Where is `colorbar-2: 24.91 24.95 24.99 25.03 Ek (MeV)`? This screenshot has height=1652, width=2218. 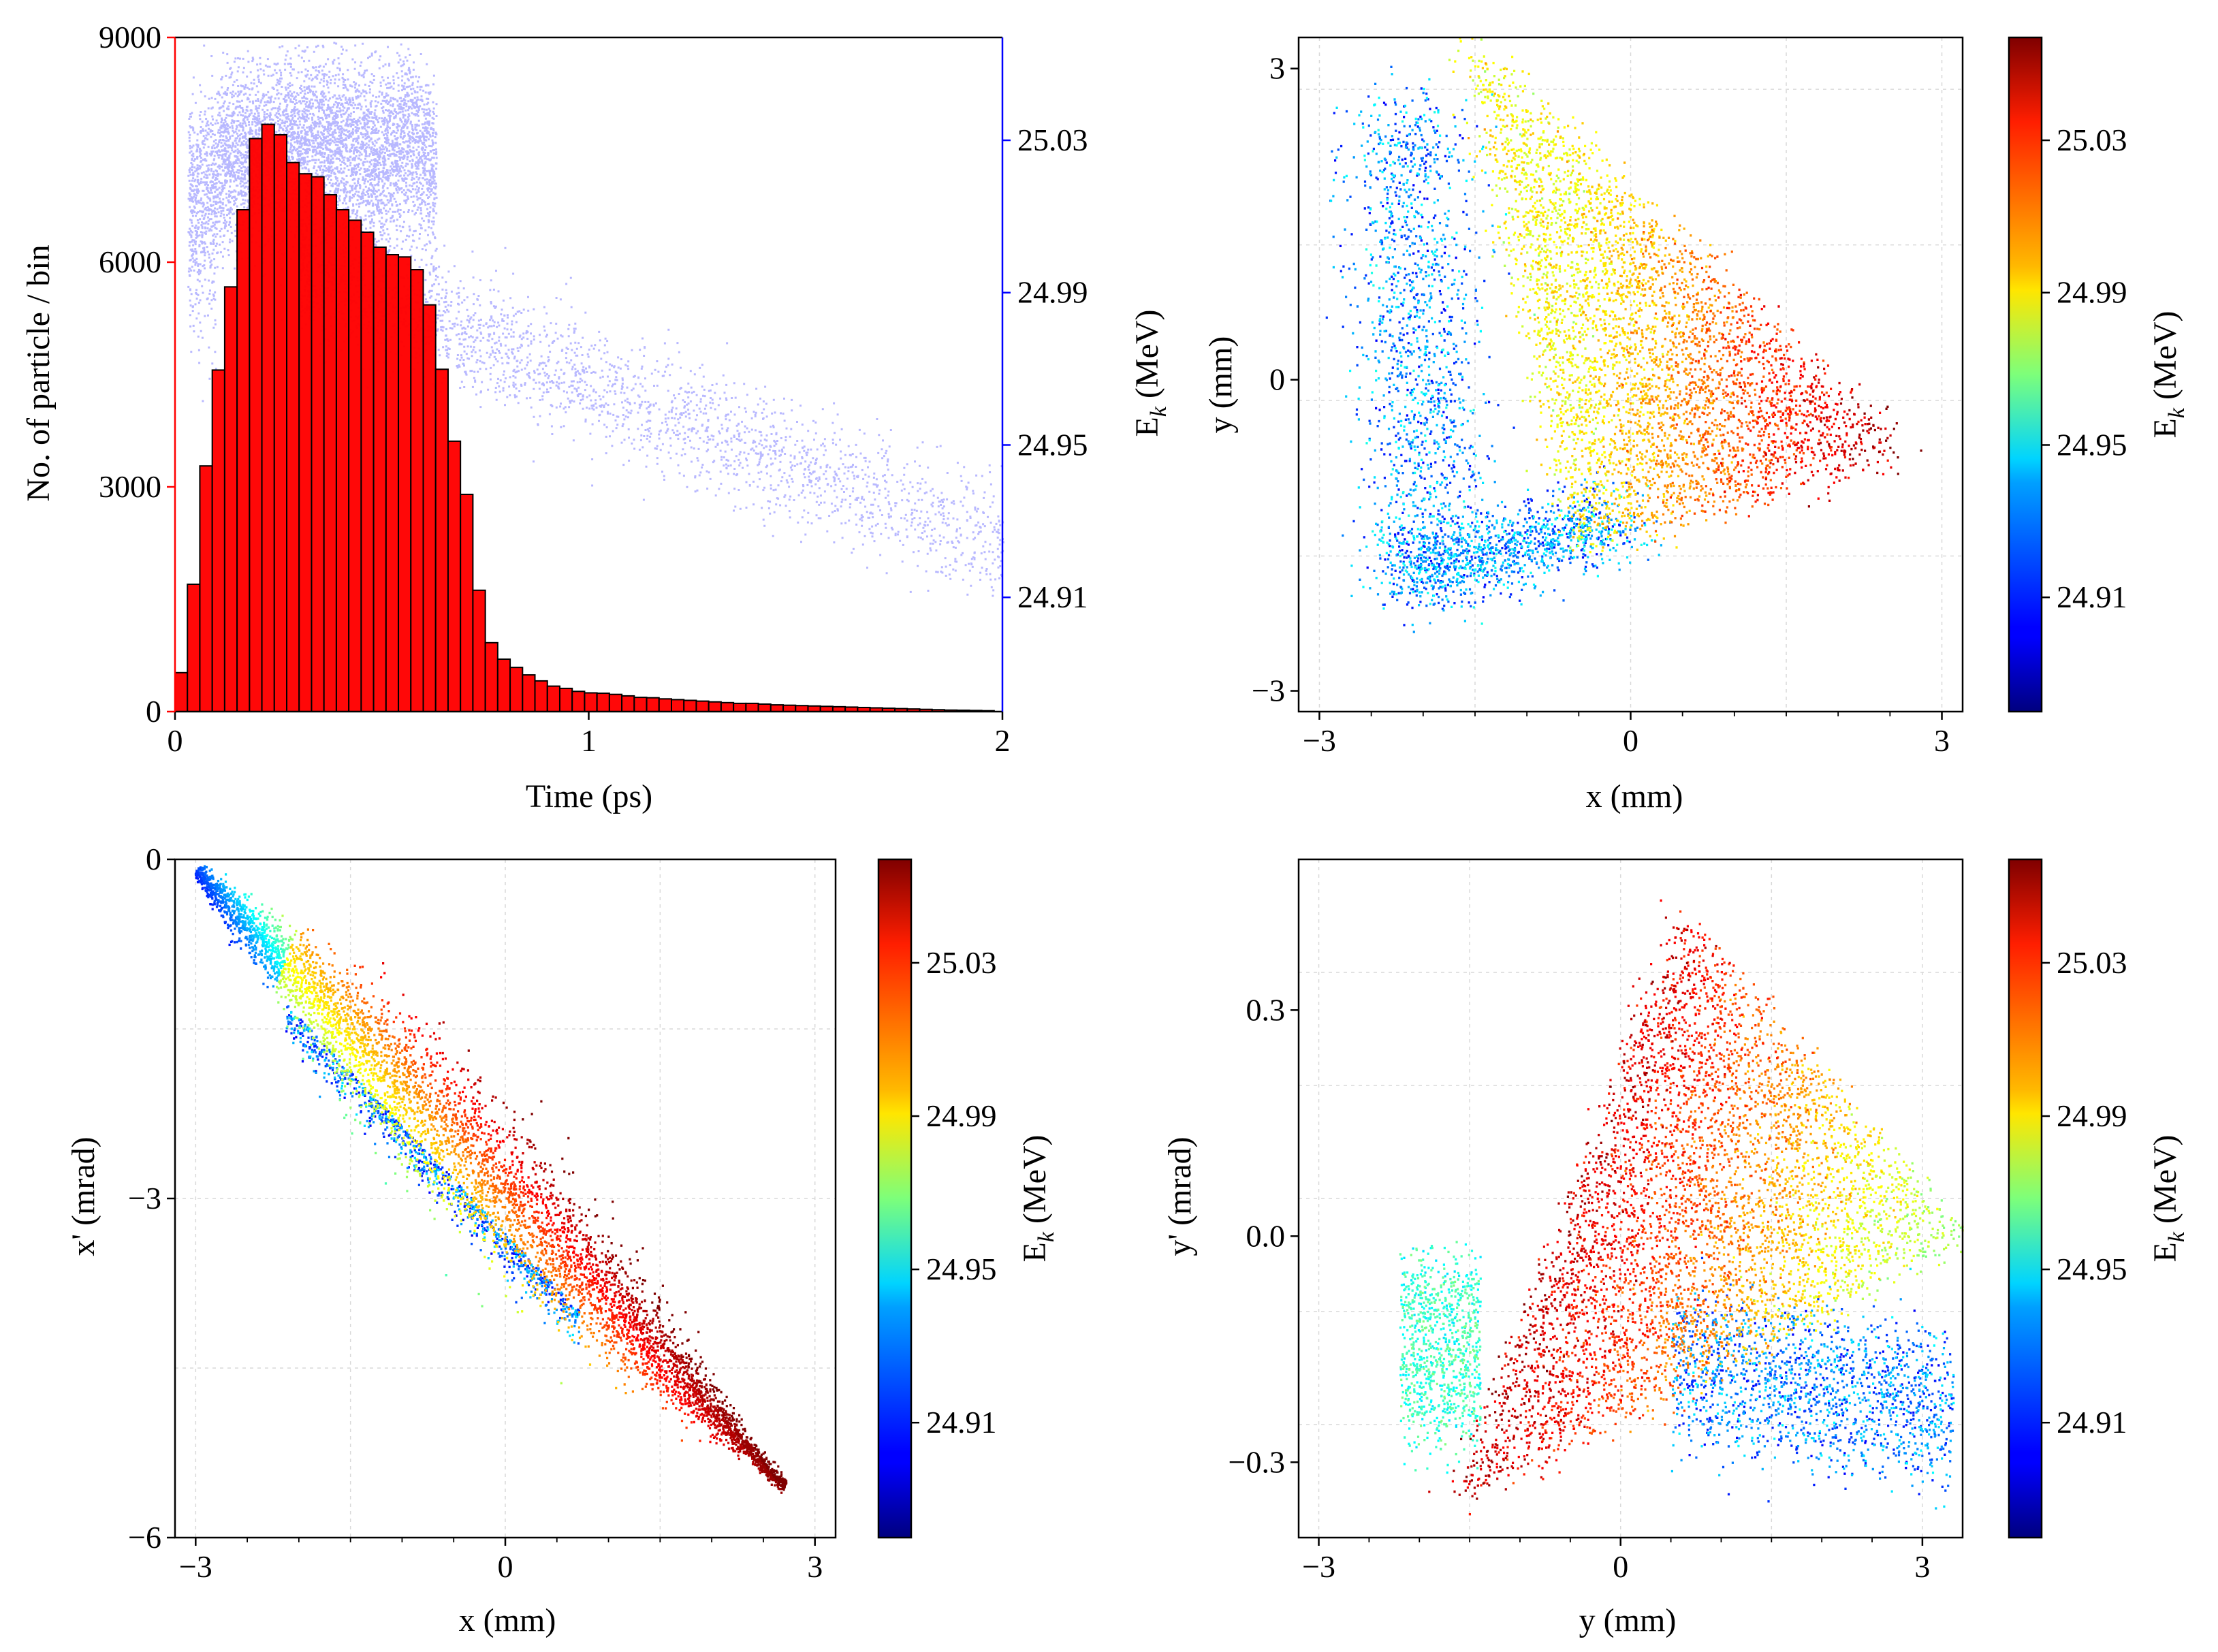
colorbar-2: 24.91 24.95 24.99 25.03 Ek (MeV) is located at coordinates (968, 1198).